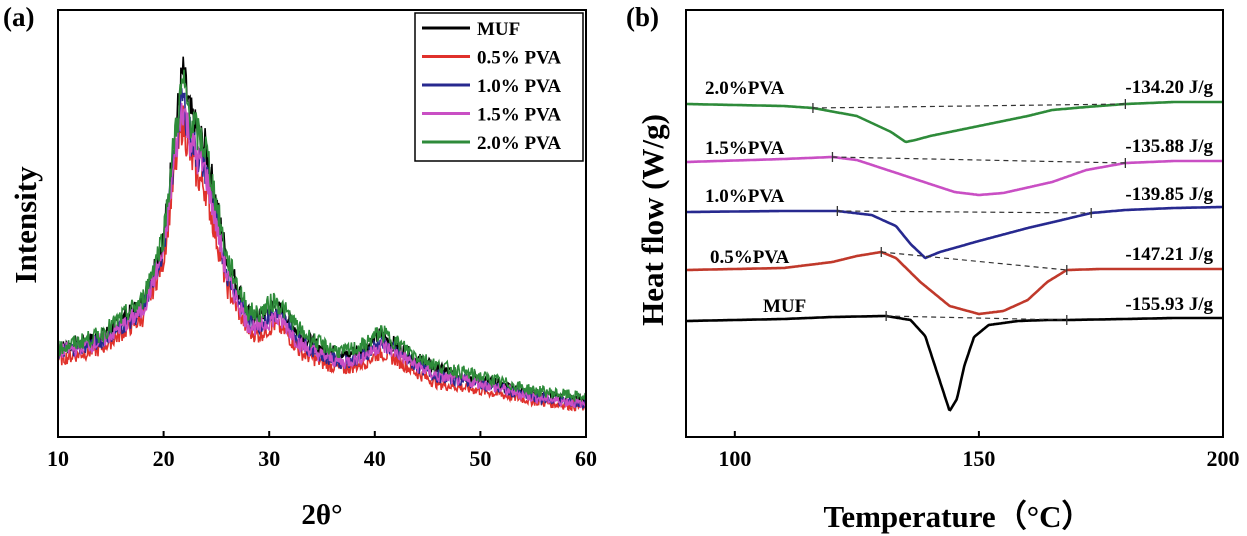  Describe the element at coordinates (586, 458) in the screenshot. I see `x-tick-label: 60` at that location.